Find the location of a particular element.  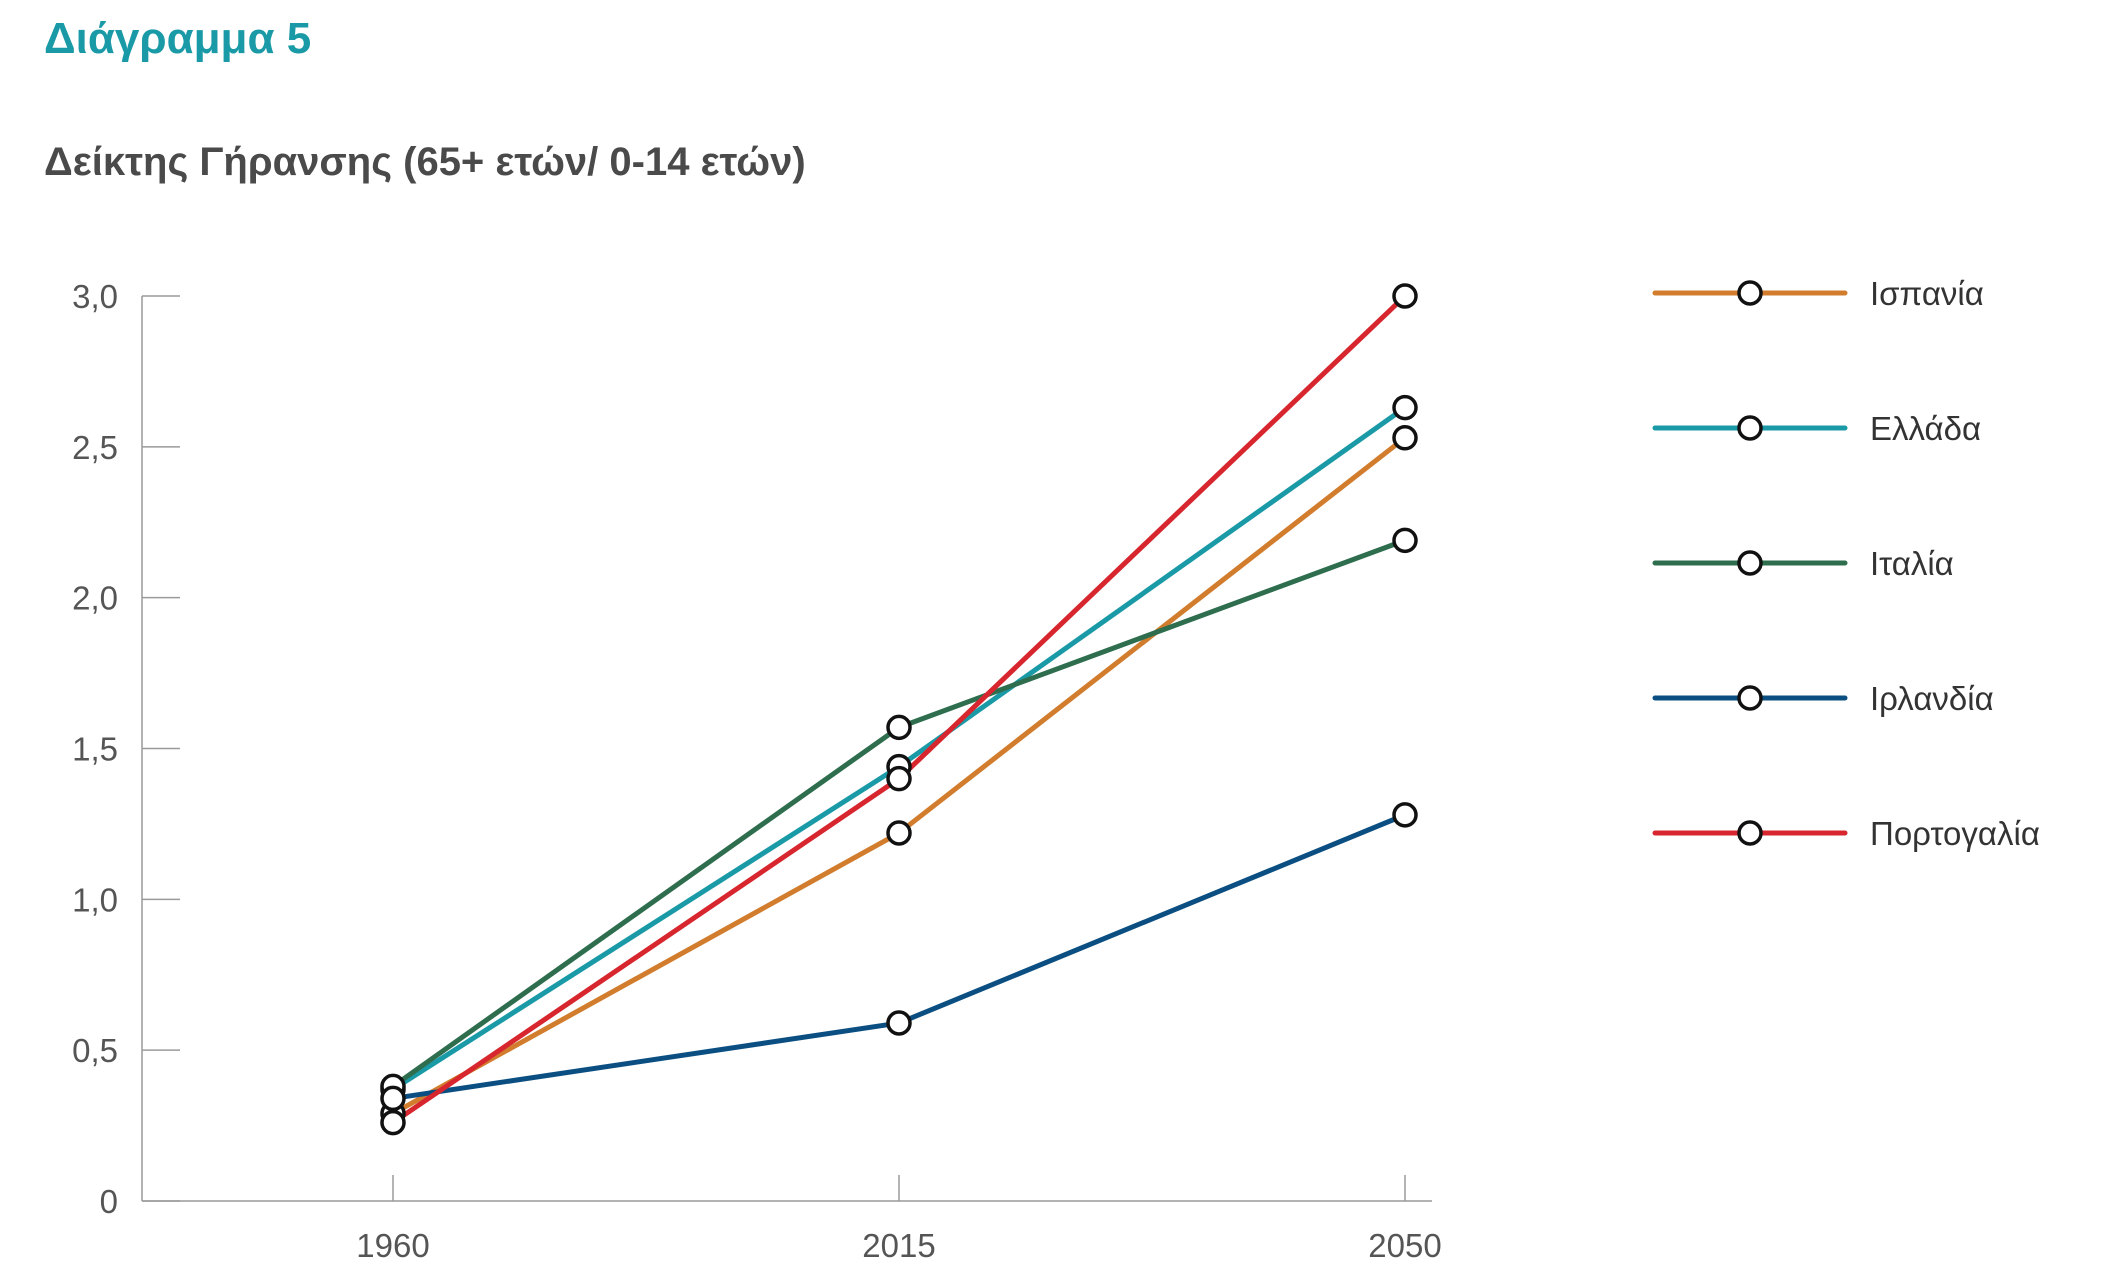

figure-label: Διάγραμμα 5 is located at coordinates (178, 38).